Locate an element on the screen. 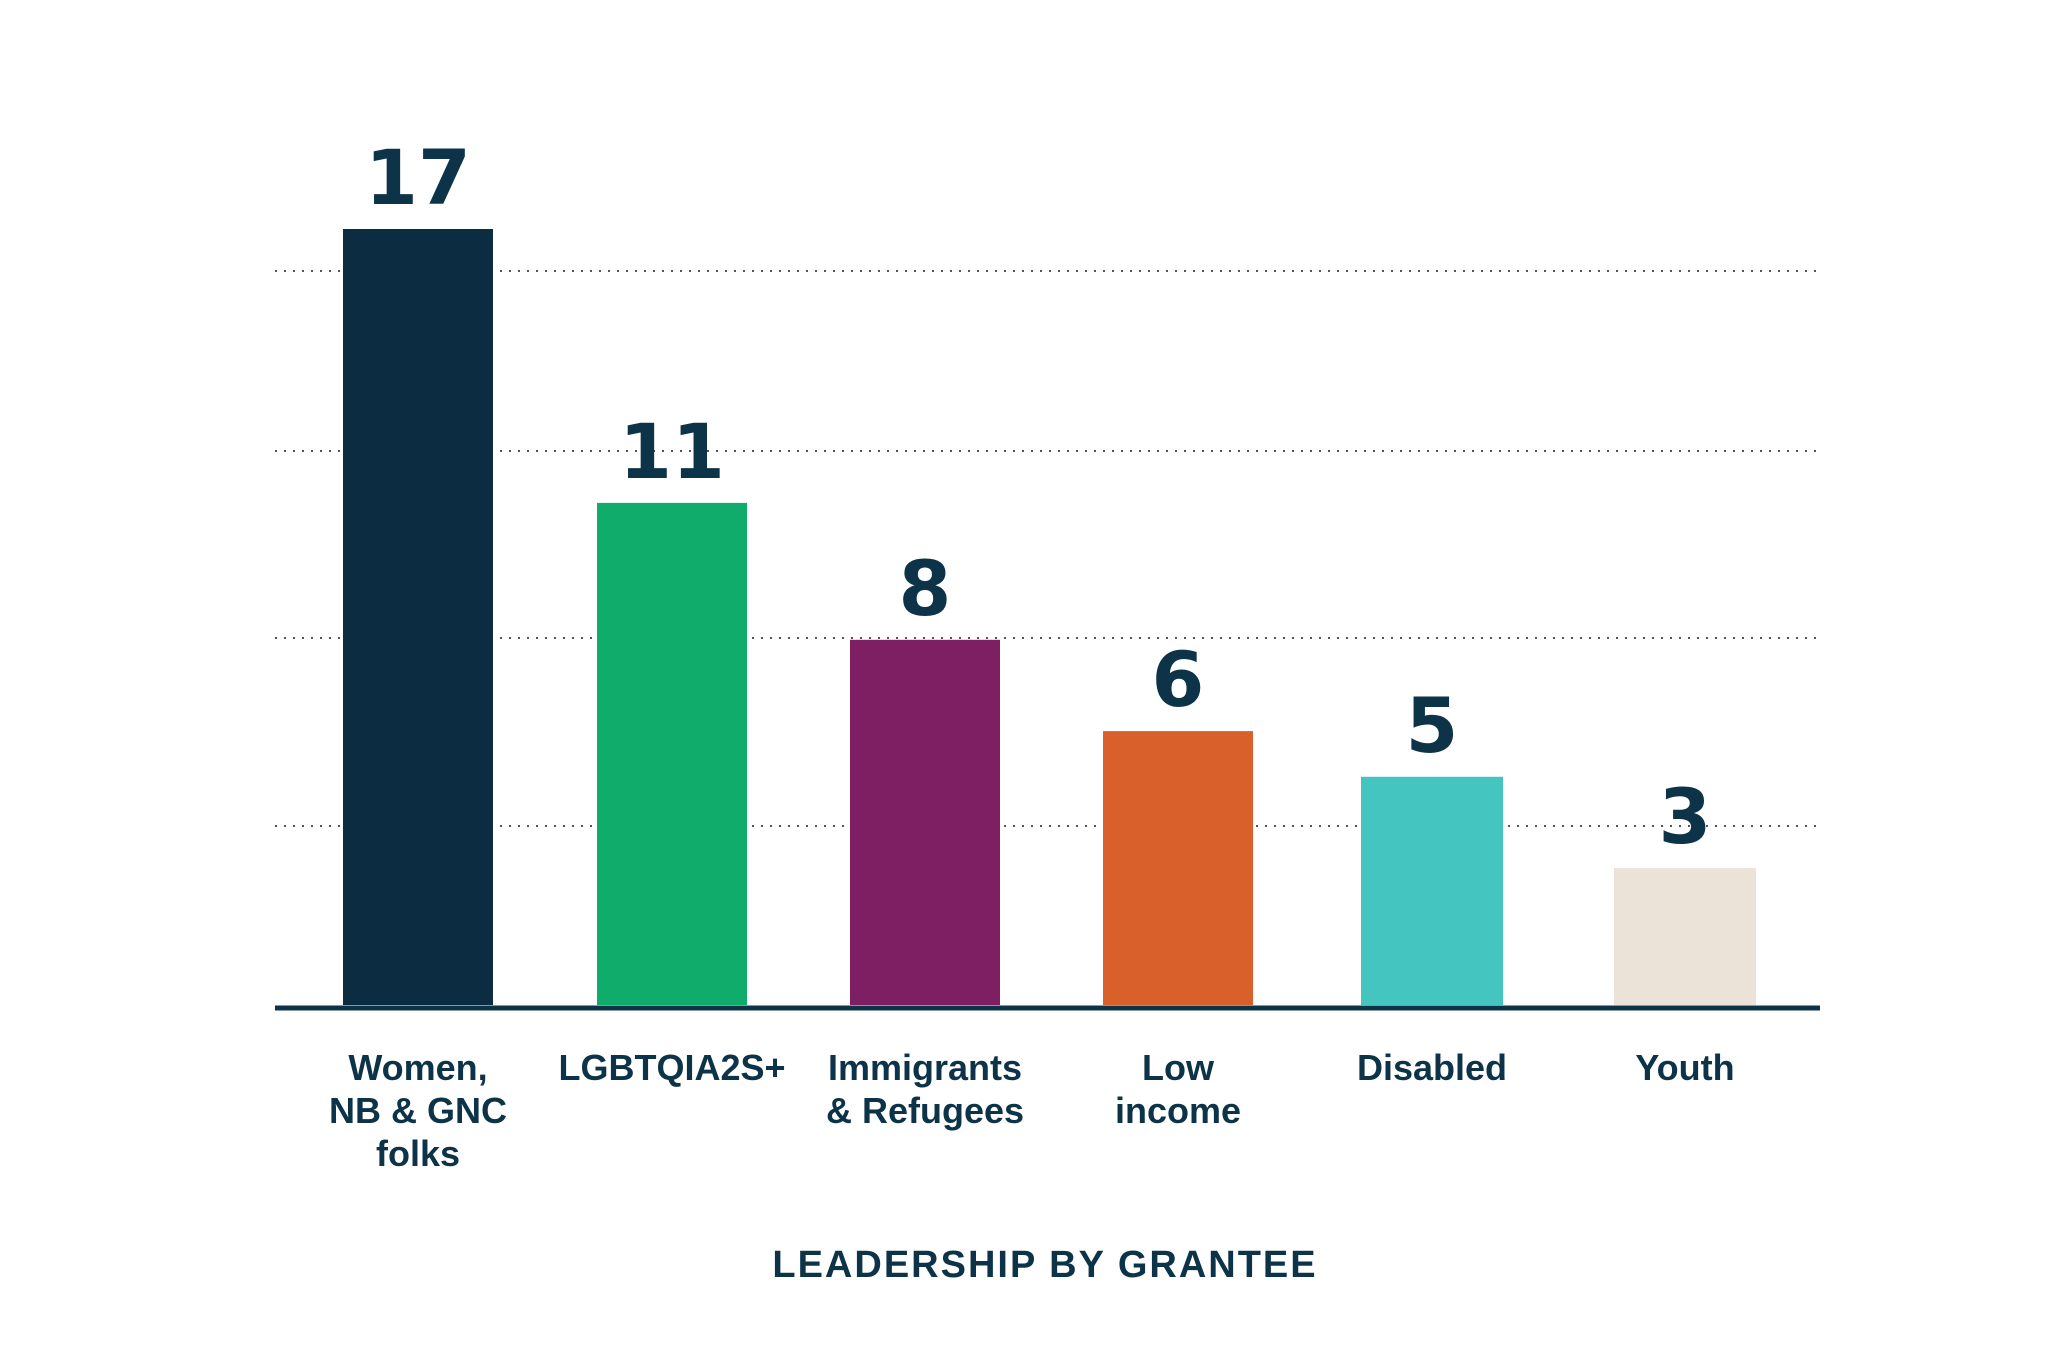 The height and width of the screenshot is (1365, 2048). category-label: Women, NB & GNC folks is located at coordinates (418, 1110).